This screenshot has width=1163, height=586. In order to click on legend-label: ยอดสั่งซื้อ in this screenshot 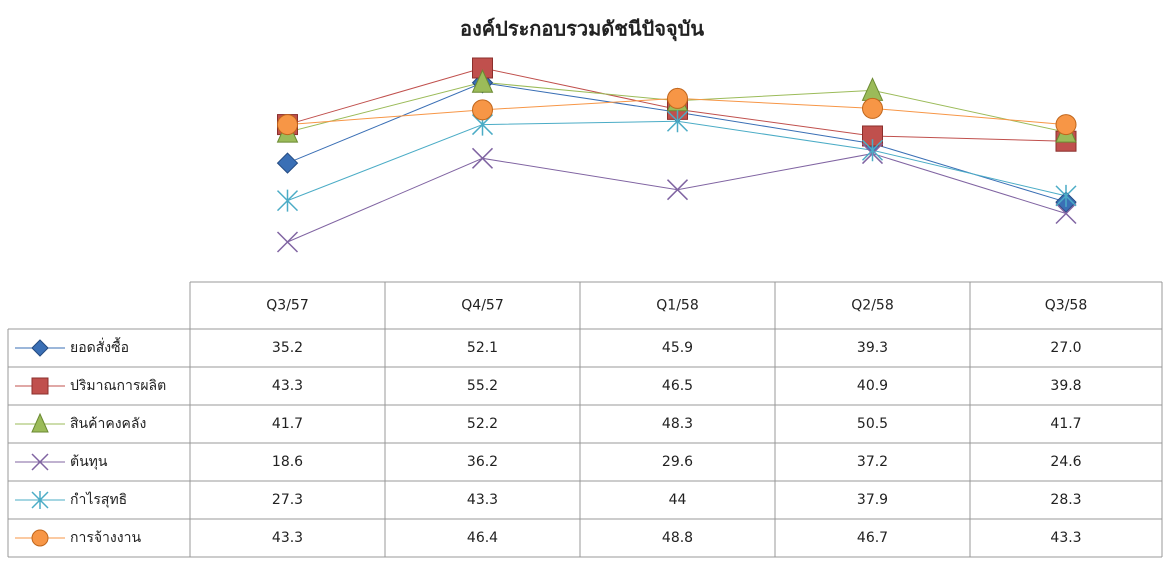, I will do `click(99, 346)`.